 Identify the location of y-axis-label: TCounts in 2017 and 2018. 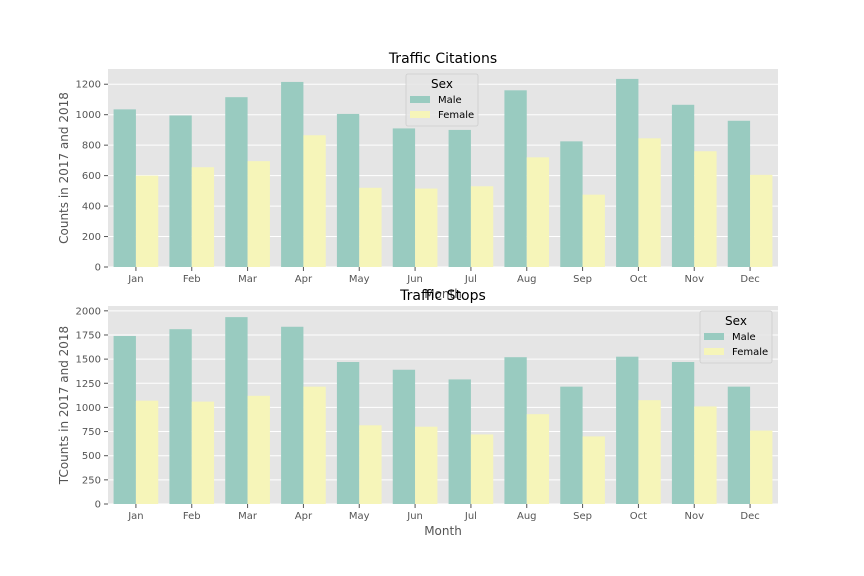
(64, 405).